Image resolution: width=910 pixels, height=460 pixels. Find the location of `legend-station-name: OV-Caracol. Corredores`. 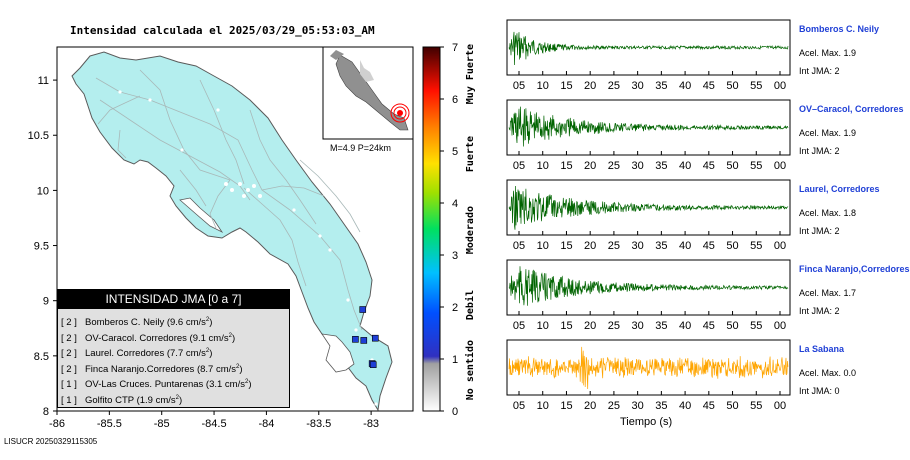

legend-station-name: OV-Caracol. Corredores is located at coordinates (137, 338).